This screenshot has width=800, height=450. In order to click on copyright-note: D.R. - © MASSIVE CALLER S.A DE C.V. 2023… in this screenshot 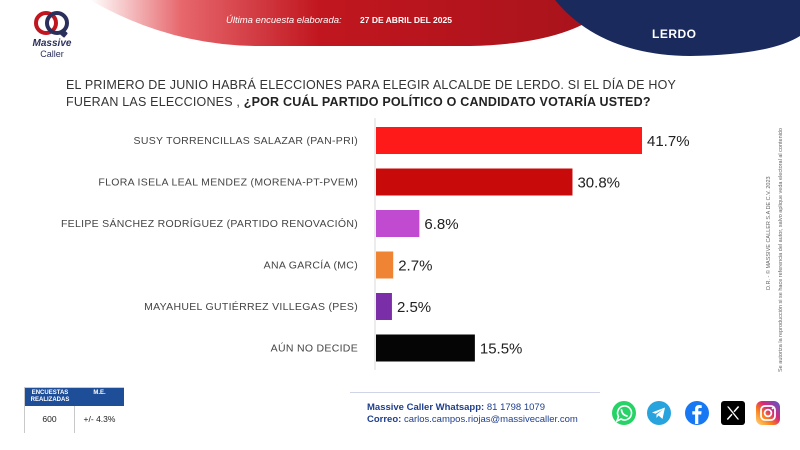, I will do `click(774, 250)`.